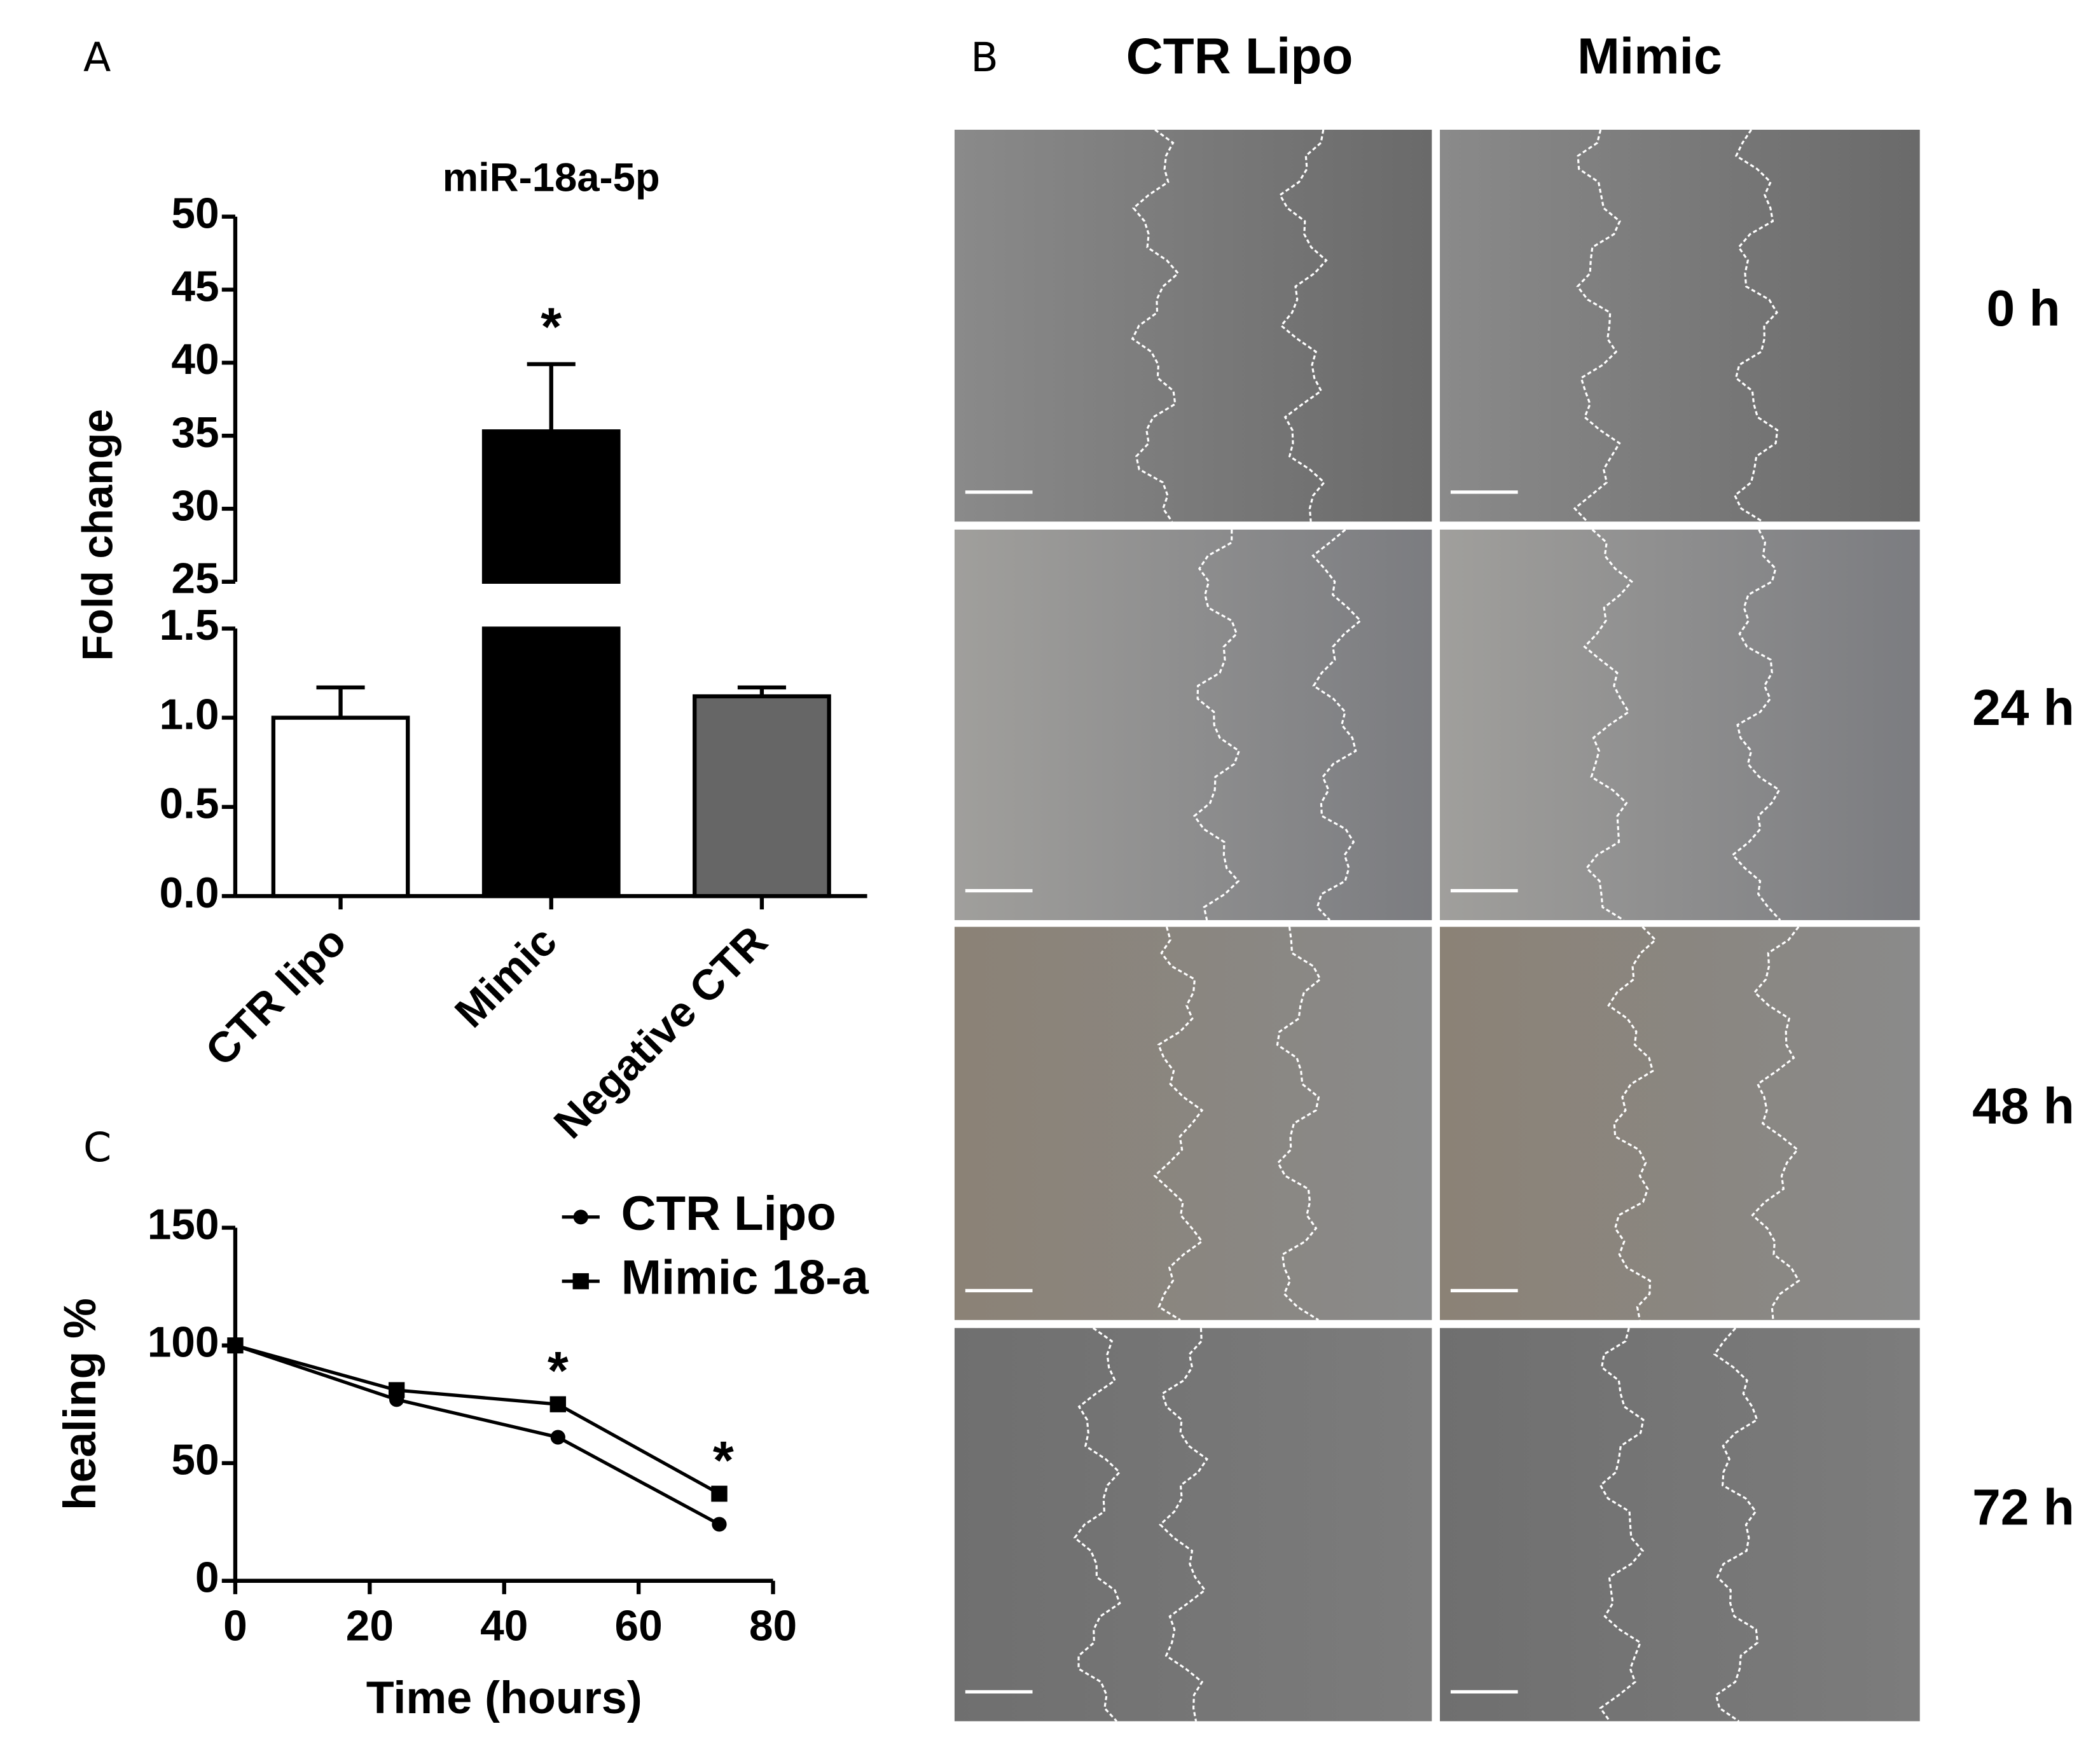  What do you see at coordinates (661, 1032) in the screenshot?
I see `x-tick-label: Negative CTR` at bounding box center [661, 1032].